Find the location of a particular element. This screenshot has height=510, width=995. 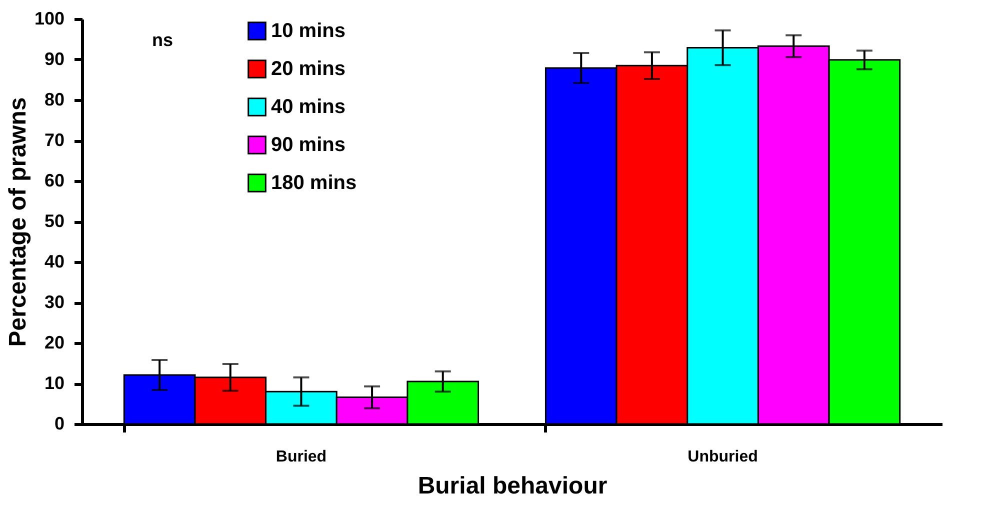

legend-label: 10 mins is located at coordinates (308, 31).